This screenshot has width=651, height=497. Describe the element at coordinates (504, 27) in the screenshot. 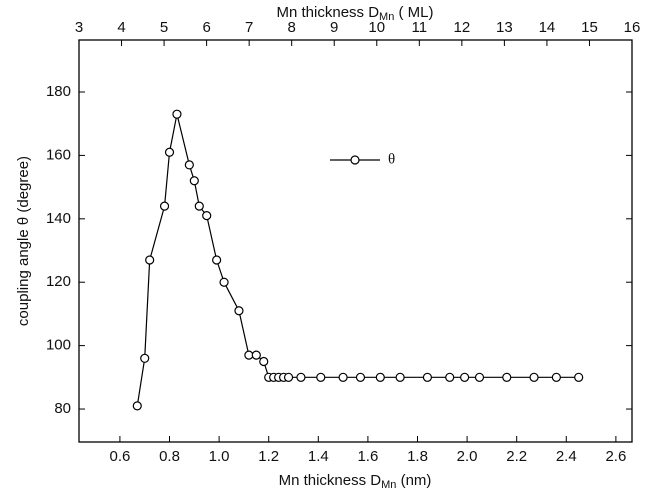

I see `x2-tick-label: 13` at that location.